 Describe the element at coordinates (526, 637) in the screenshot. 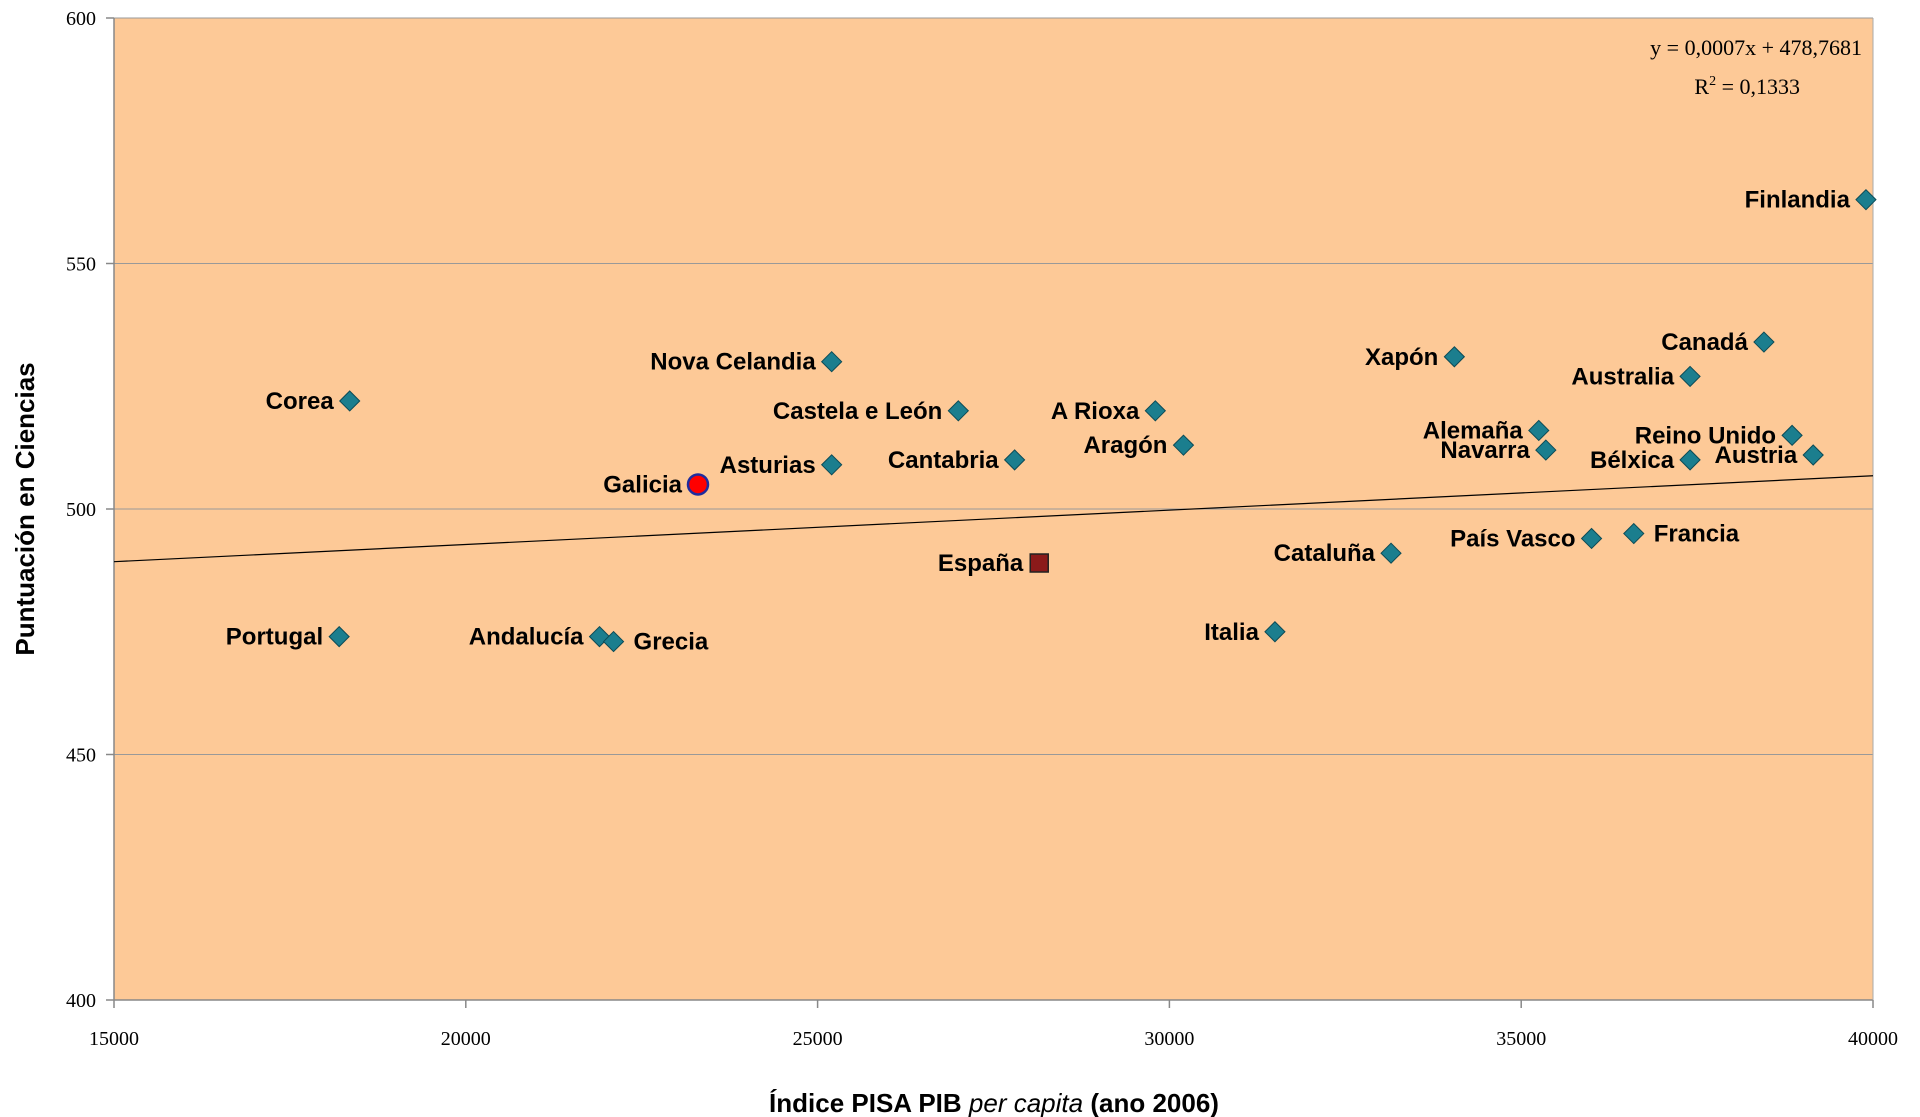

I see `point-label: Andalucía` at that location.